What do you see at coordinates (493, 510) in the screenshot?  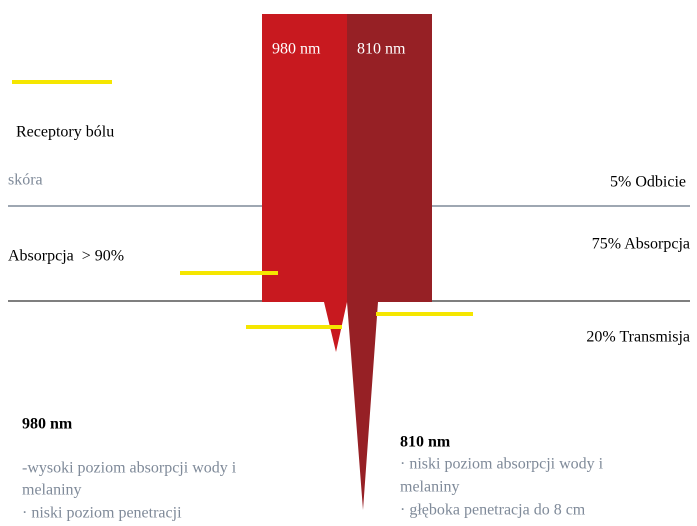 I see `note-line: · głęboka penetracja do 8 cm` at bounding box center [493, 510].